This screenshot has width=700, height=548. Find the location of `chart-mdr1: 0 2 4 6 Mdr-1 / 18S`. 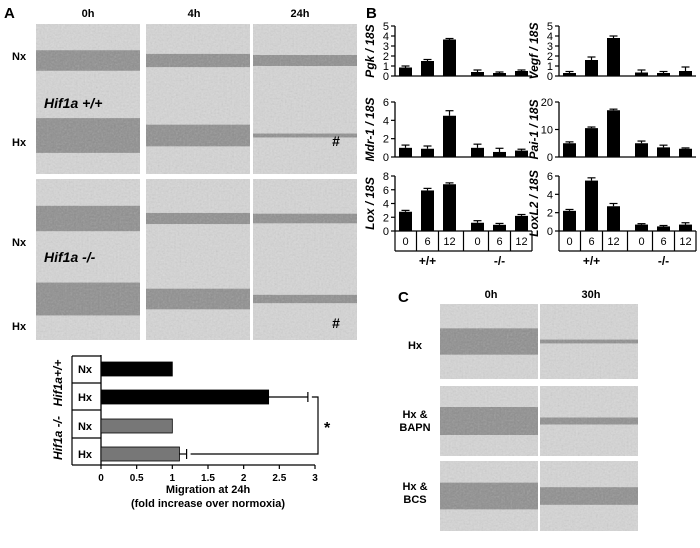

chart-mdr1: 0 2 4 6 Mdr-1 / 18S is located at coordinates (447, 130).